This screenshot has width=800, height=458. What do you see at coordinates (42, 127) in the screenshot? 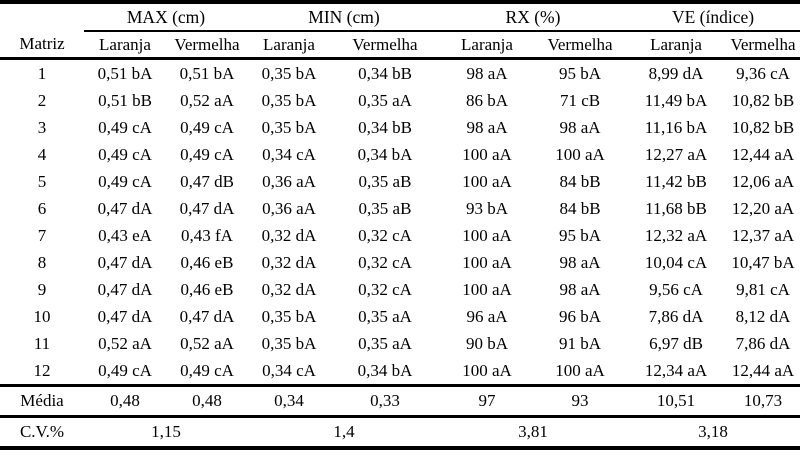
I see `matriz-cell: 3` at bounding box center [42, 127].